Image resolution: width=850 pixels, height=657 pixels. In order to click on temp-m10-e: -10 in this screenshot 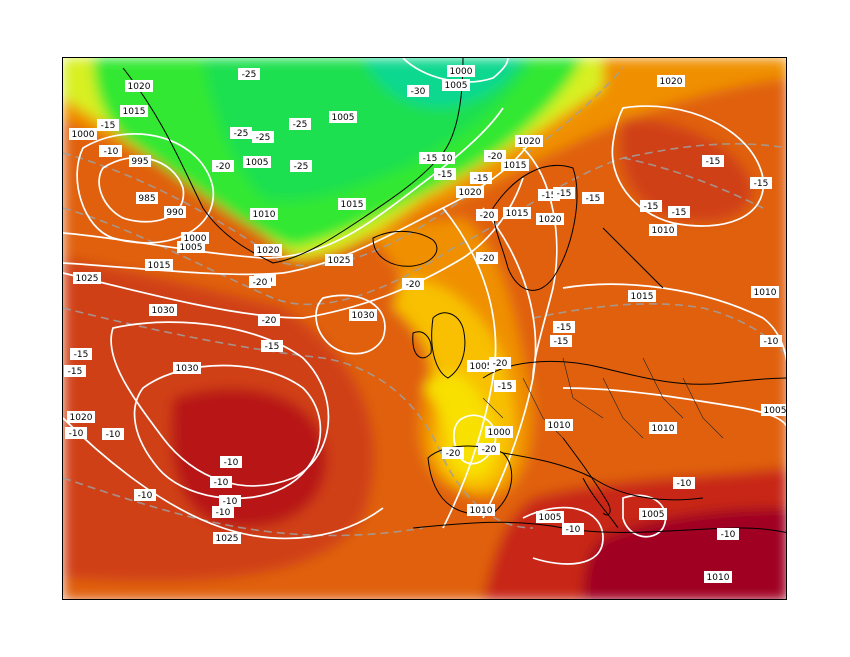, I will do `click(223, 512)`.